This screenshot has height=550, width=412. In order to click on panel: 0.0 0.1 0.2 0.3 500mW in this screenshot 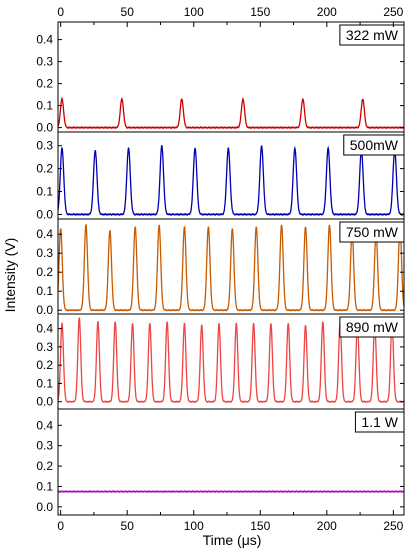, I will do `click(220, 176)`.